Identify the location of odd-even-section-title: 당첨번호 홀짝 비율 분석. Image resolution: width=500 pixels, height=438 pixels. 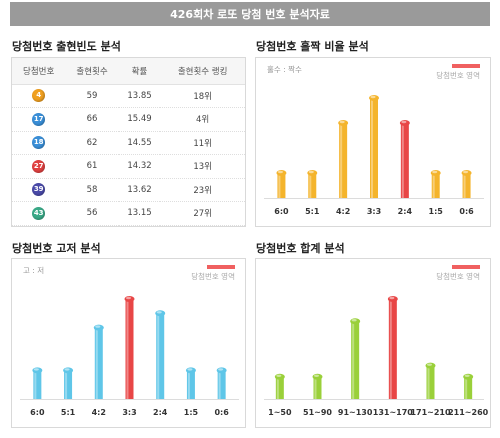
(312, 48).